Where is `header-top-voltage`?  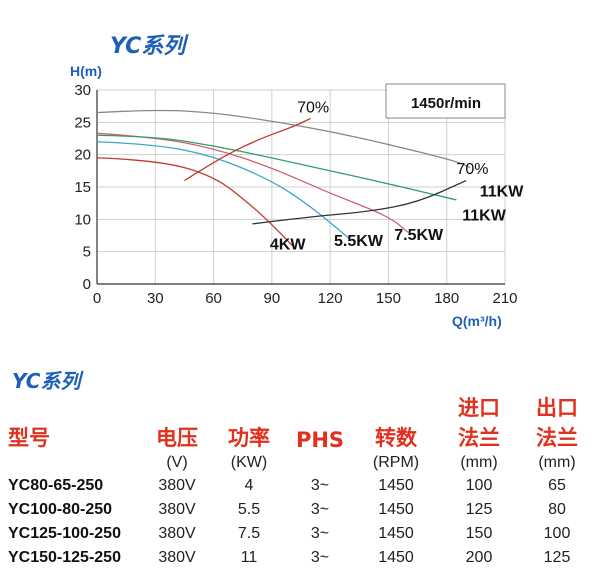
header-top-voltage is located at coordinates (177, 407).